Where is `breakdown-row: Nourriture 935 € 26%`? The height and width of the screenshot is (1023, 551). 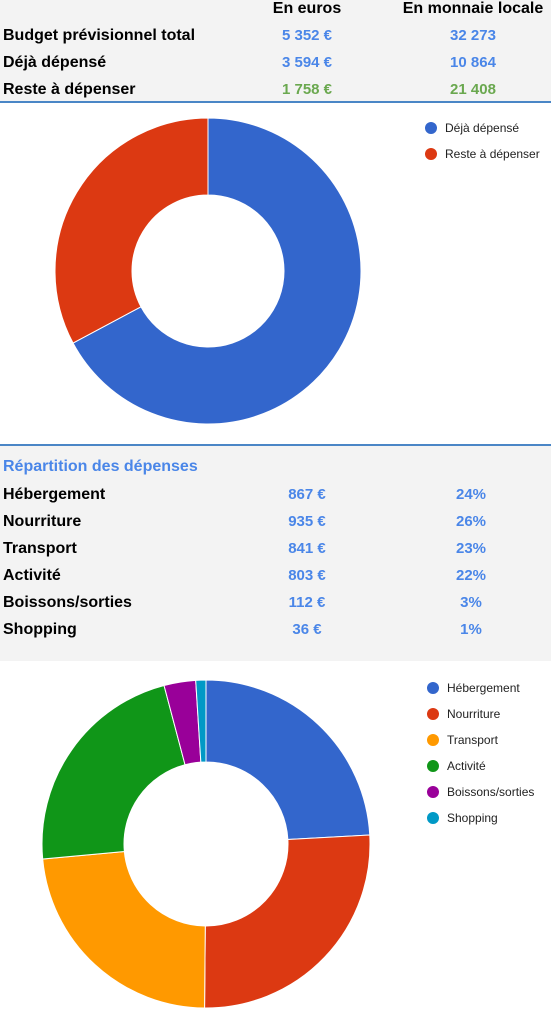
breakdown-row: Nourriture 935 € 26% is located at coordinates (275, 521).